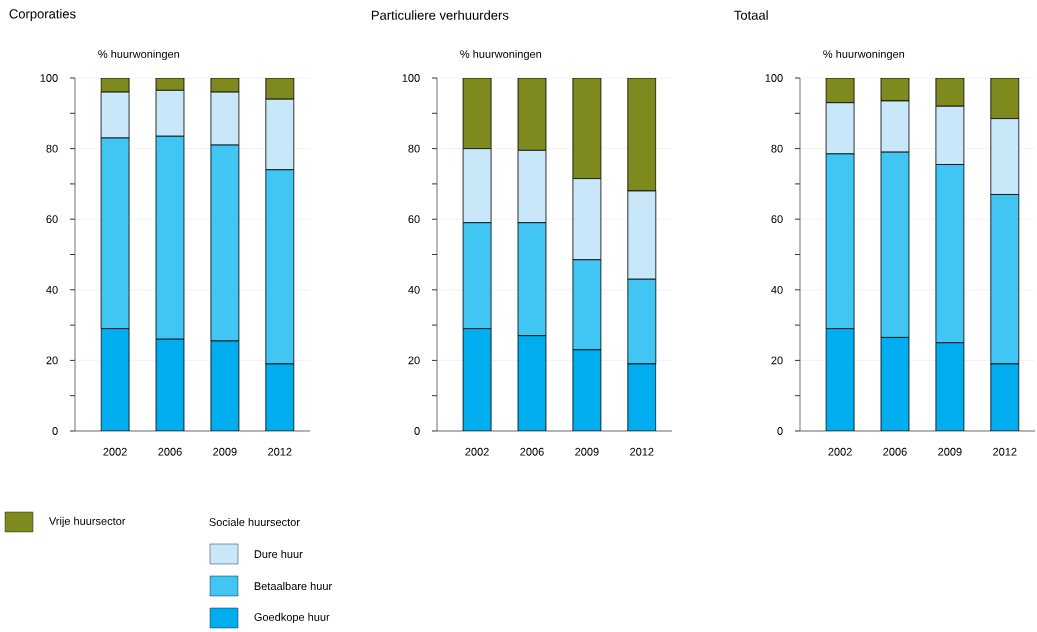 The height and width of the screenshot is (632, 1037). Describe the element at coordinates (42, 15) in the screenshot. I see `chart-title: Corporaties` at that location.